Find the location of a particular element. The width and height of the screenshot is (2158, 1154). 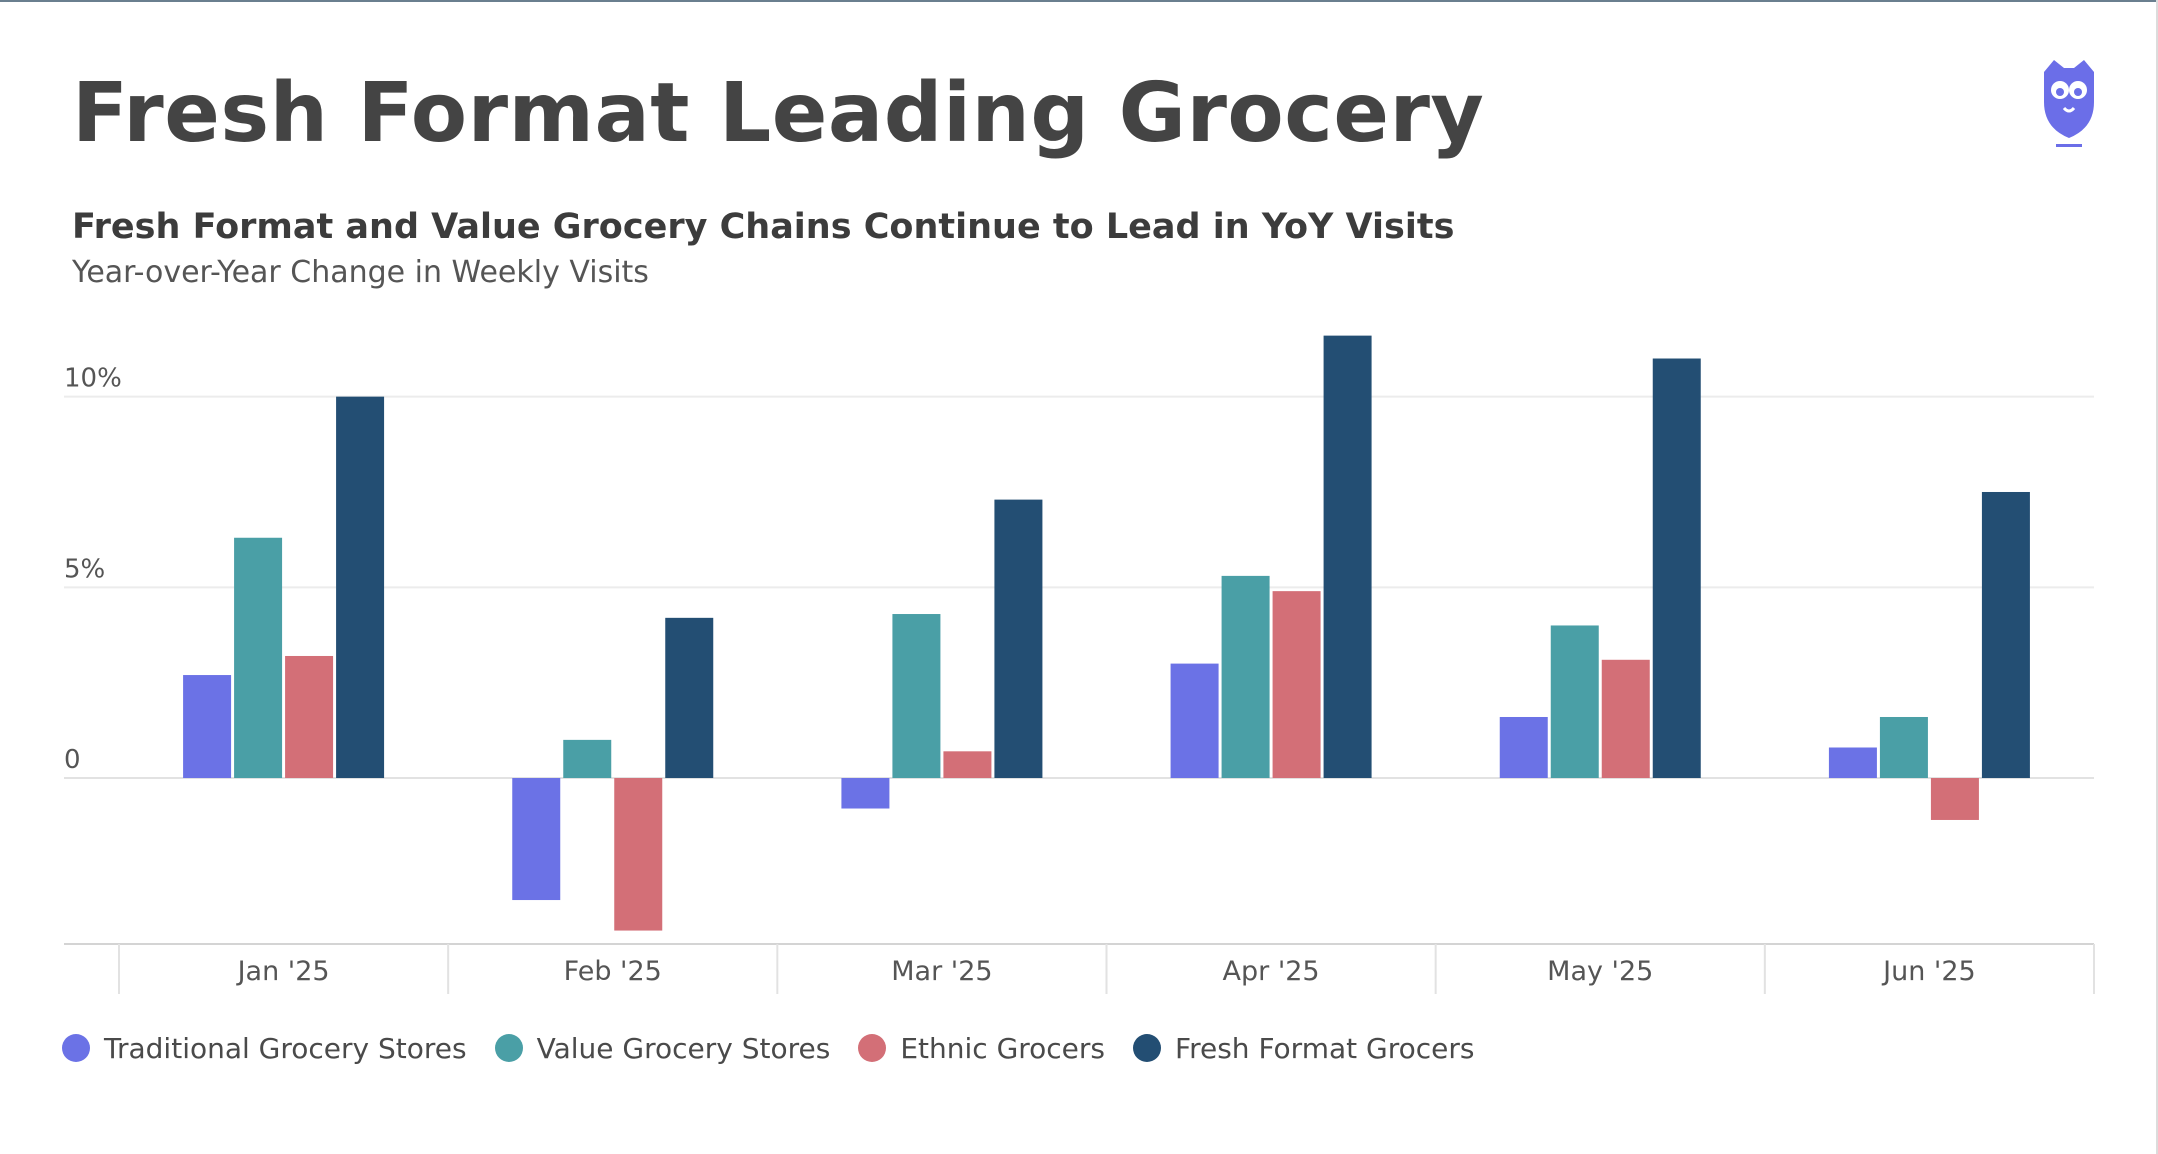

legend-item: Ethnic Grocers is located at coordinates (981, 1048).